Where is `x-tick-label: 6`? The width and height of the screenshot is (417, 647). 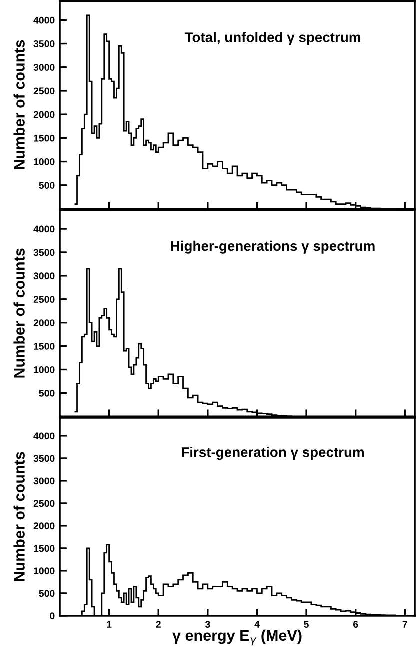
x-tick-label: 6 is located at coordinates (355, 624).